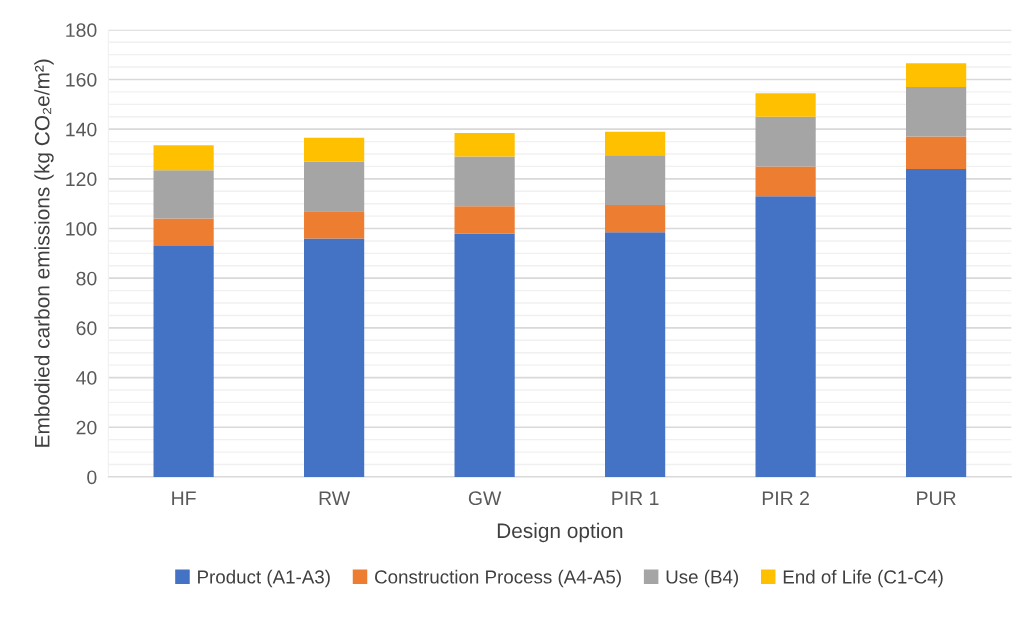 The height and width of the screenshot is (621, 1032). Describe the element at coordinates (81, 129) in the screenshot. I see `y-tick-label: 140` at that location.